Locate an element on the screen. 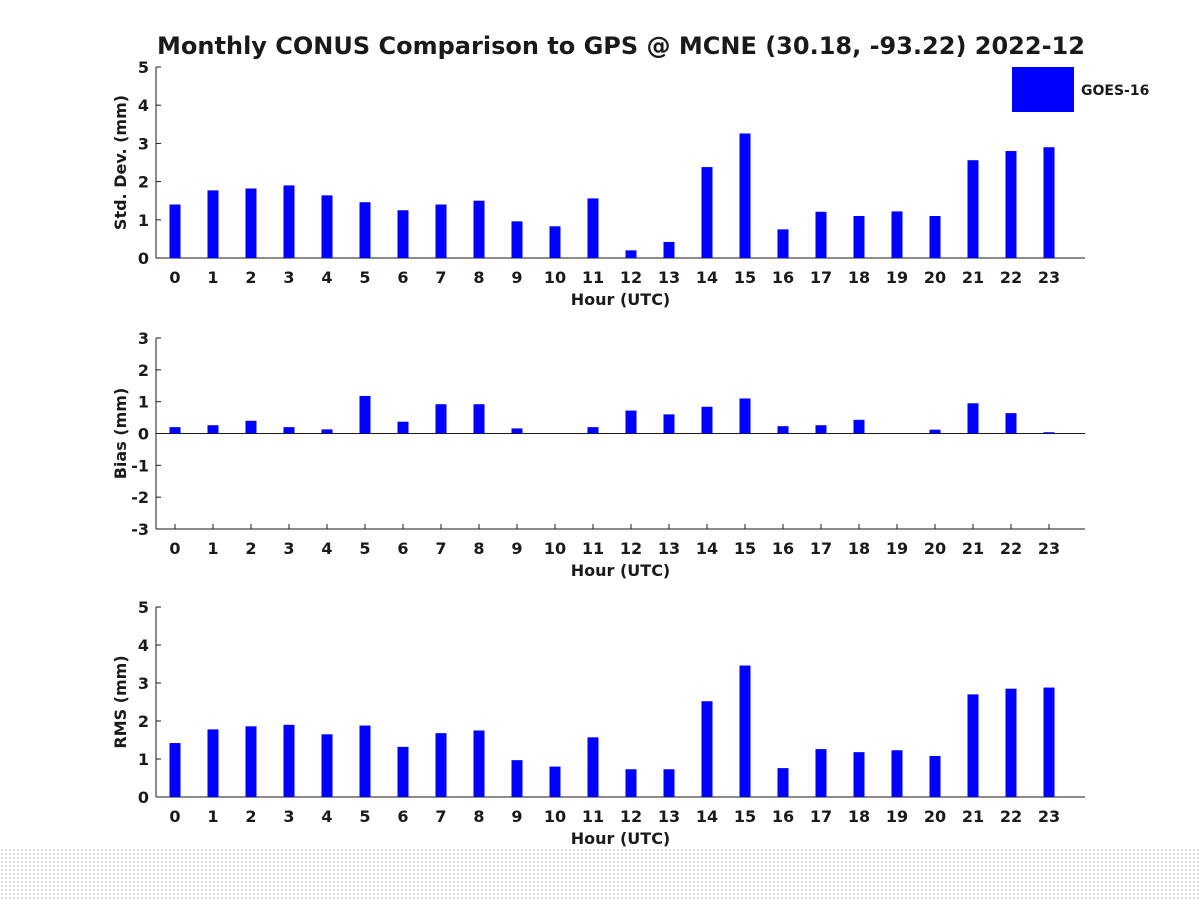  x-tick-label: 15 is located at coordinates (745, 277).